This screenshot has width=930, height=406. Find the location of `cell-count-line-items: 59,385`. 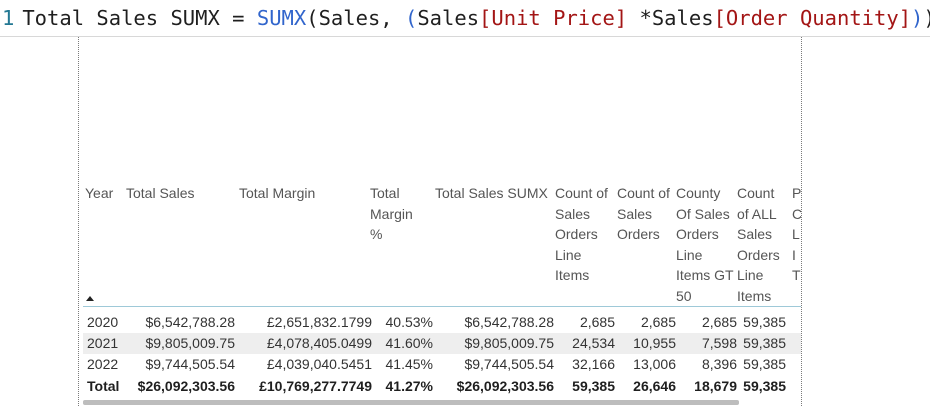

cell-count-line-items: 59,385 is located at coordinates (593, 386).